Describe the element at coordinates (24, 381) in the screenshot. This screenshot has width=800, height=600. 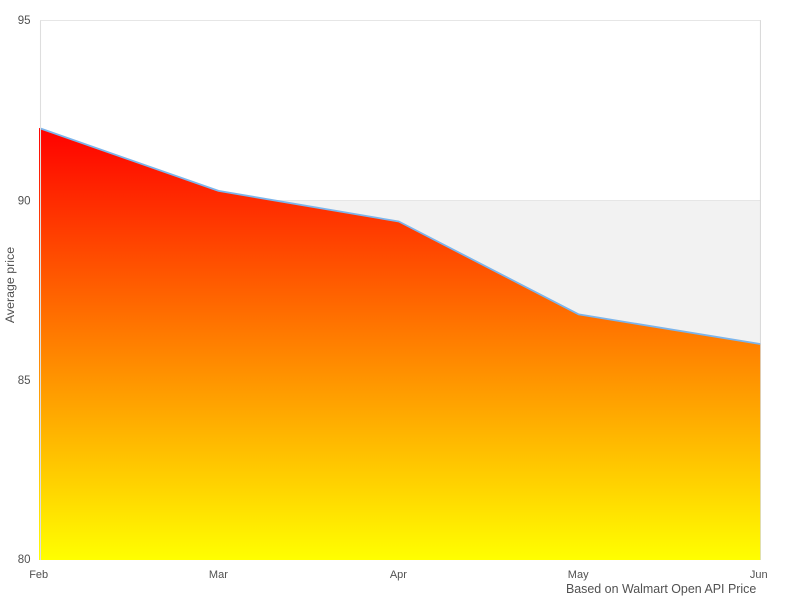
I see `svg-text: 85` at that location.